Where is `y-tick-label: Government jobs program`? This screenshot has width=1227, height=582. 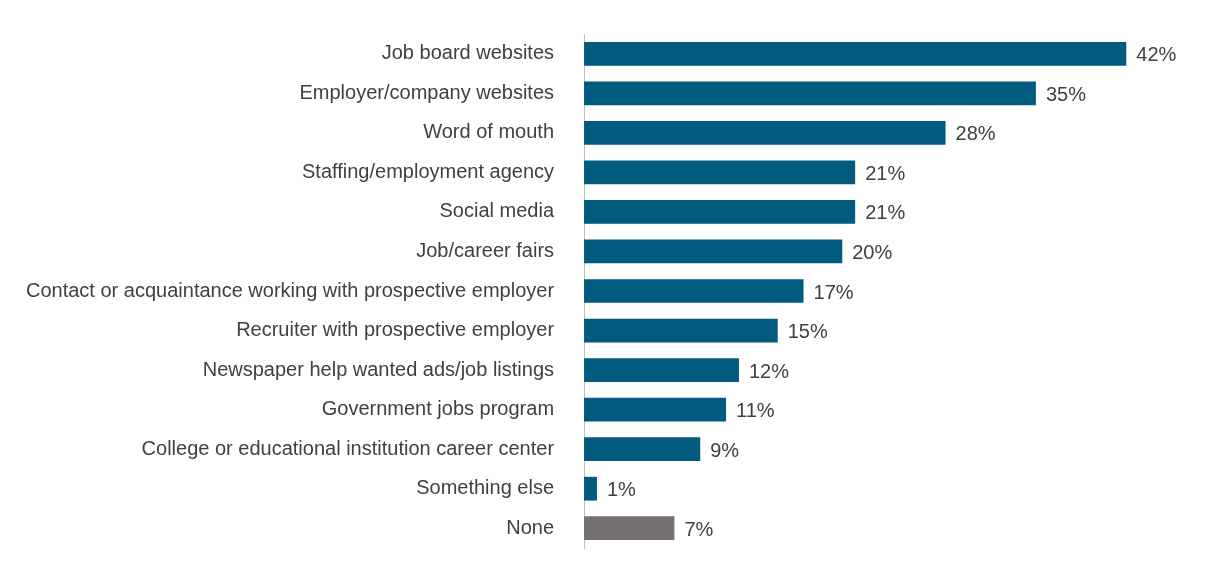
y-tick-label: Government jobs program is located at coordinates (438, 408).